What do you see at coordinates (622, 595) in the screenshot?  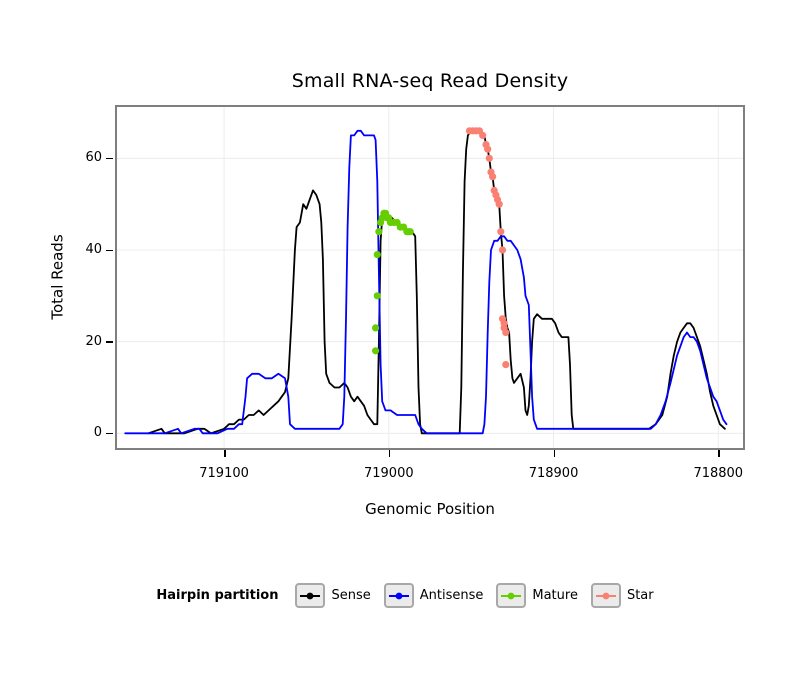 I see `legend-item-star: Star` at bounding box center [622, 595].